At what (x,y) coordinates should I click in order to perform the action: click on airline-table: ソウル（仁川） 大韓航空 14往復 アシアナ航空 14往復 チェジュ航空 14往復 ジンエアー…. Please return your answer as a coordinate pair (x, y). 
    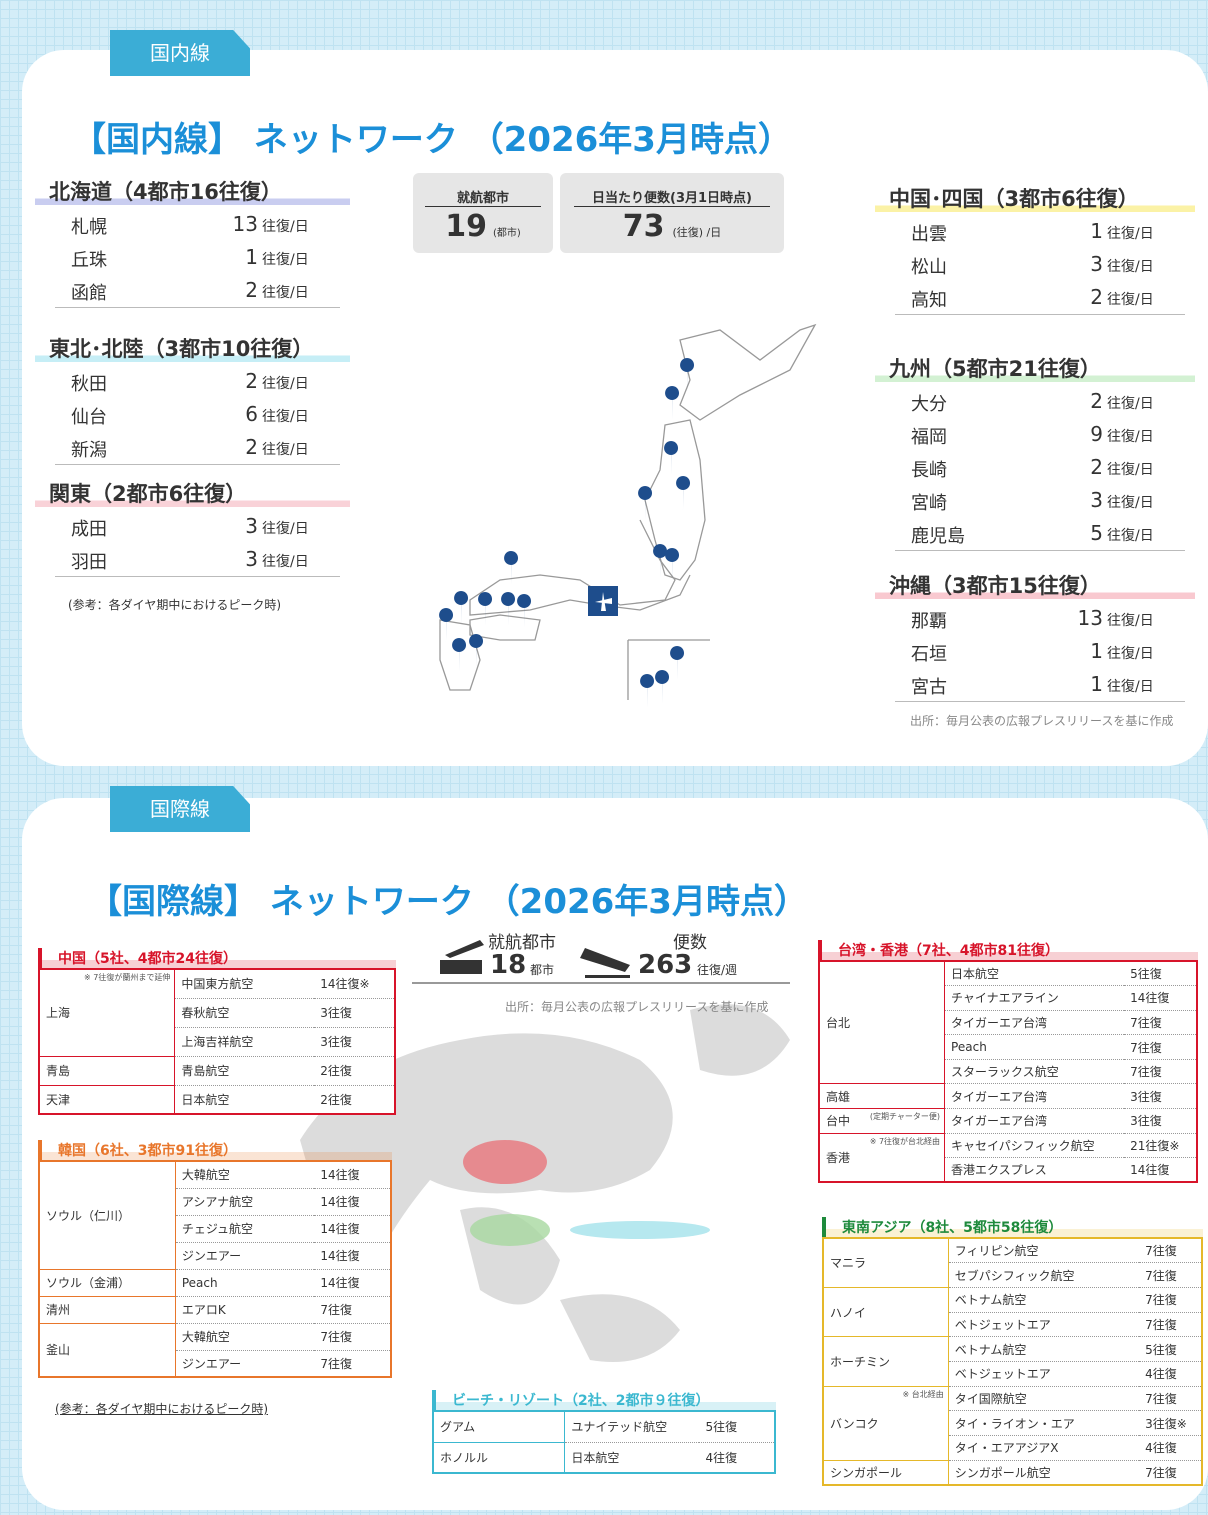
    Looking at the image, I should click on (215, 1269).